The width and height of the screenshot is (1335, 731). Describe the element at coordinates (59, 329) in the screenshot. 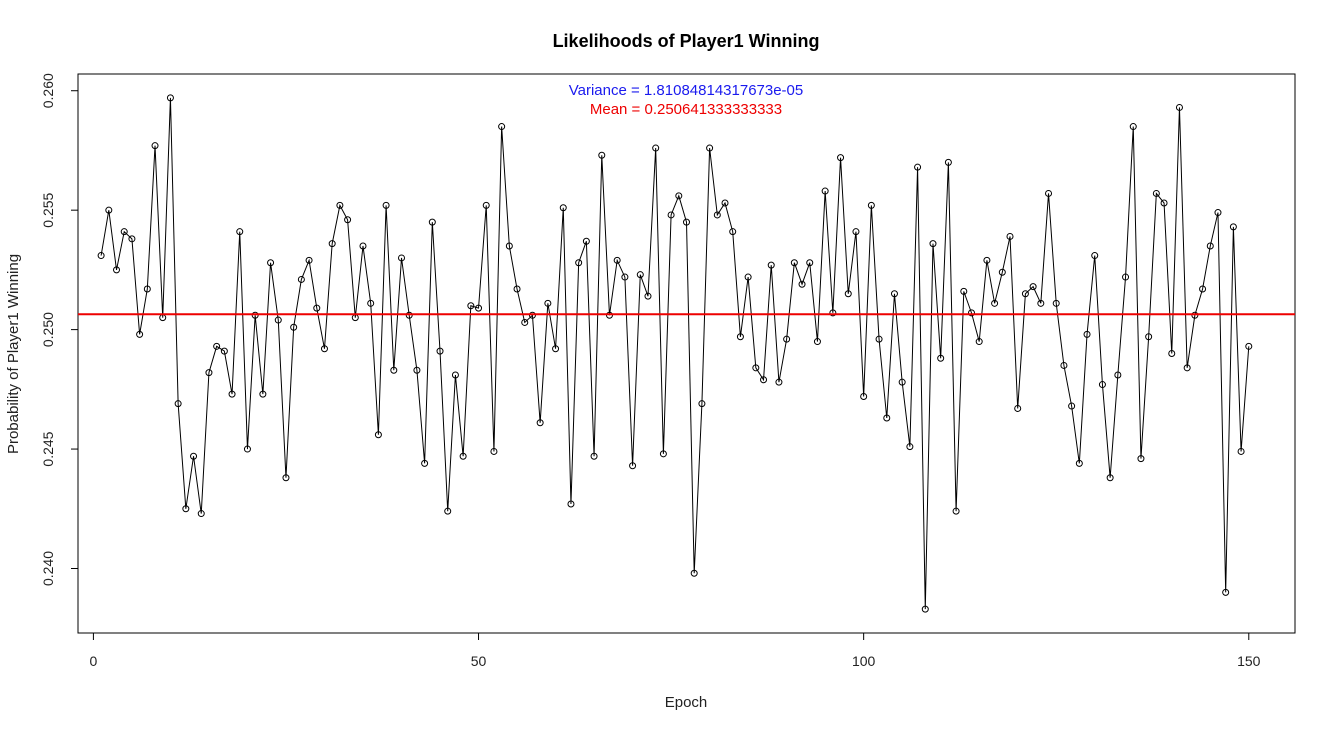

I see `y-axis: 0.240 0.245 0.250 0.255 0.260` at that location.